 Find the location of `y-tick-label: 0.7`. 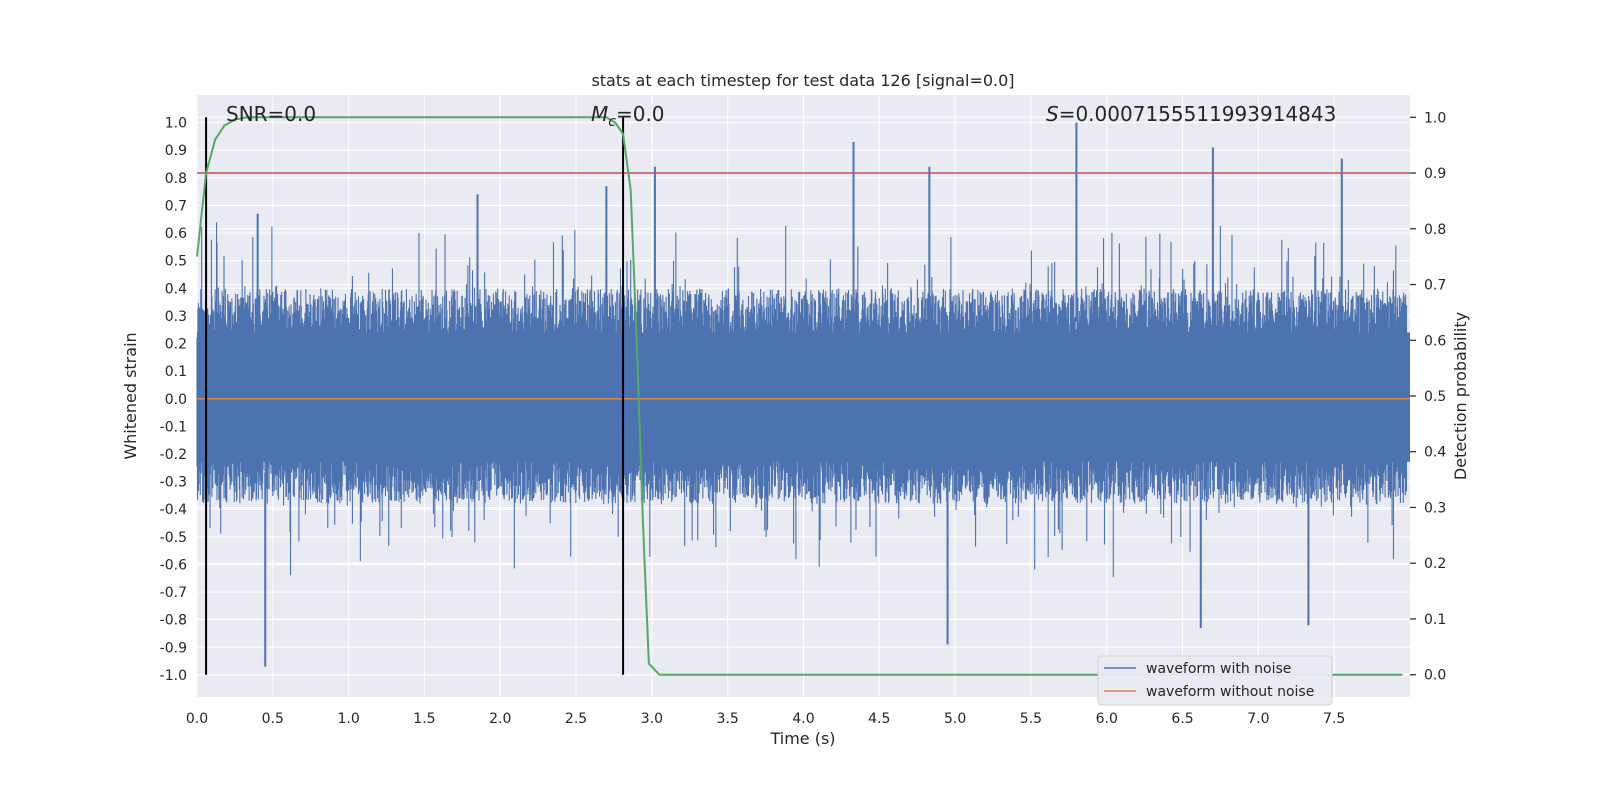

y-tick-label: 0.7 is located at coordinates (176, 206).